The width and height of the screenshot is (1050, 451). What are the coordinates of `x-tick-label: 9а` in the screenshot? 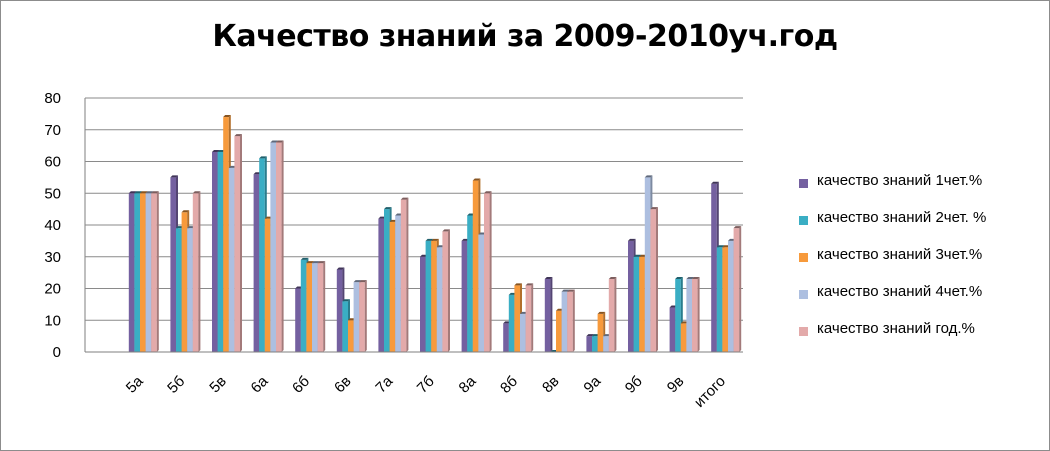 It's located at (592, 384).